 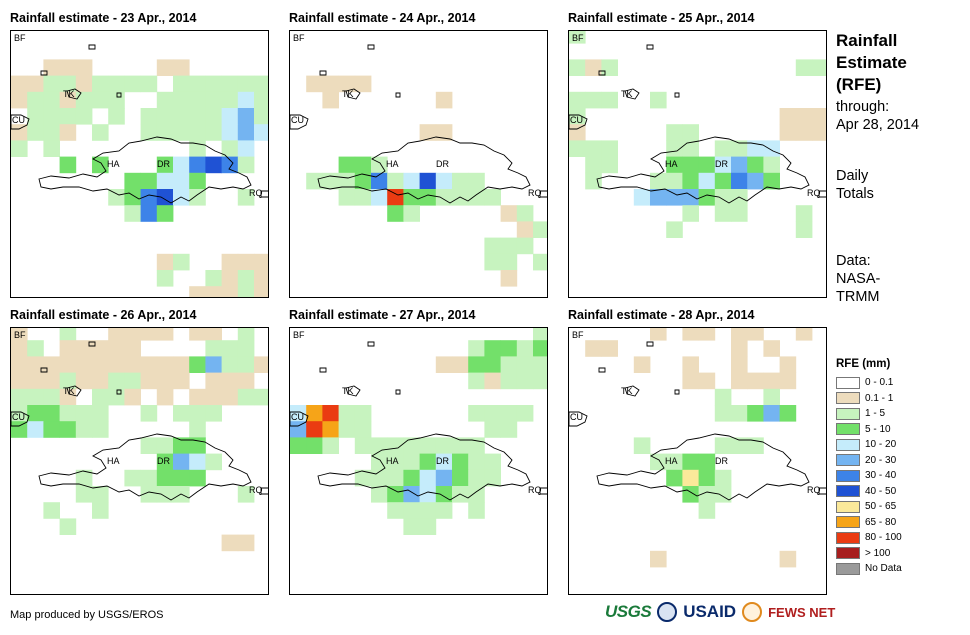 I want to click on legend-item: > 100, so click(x=869, y=554).